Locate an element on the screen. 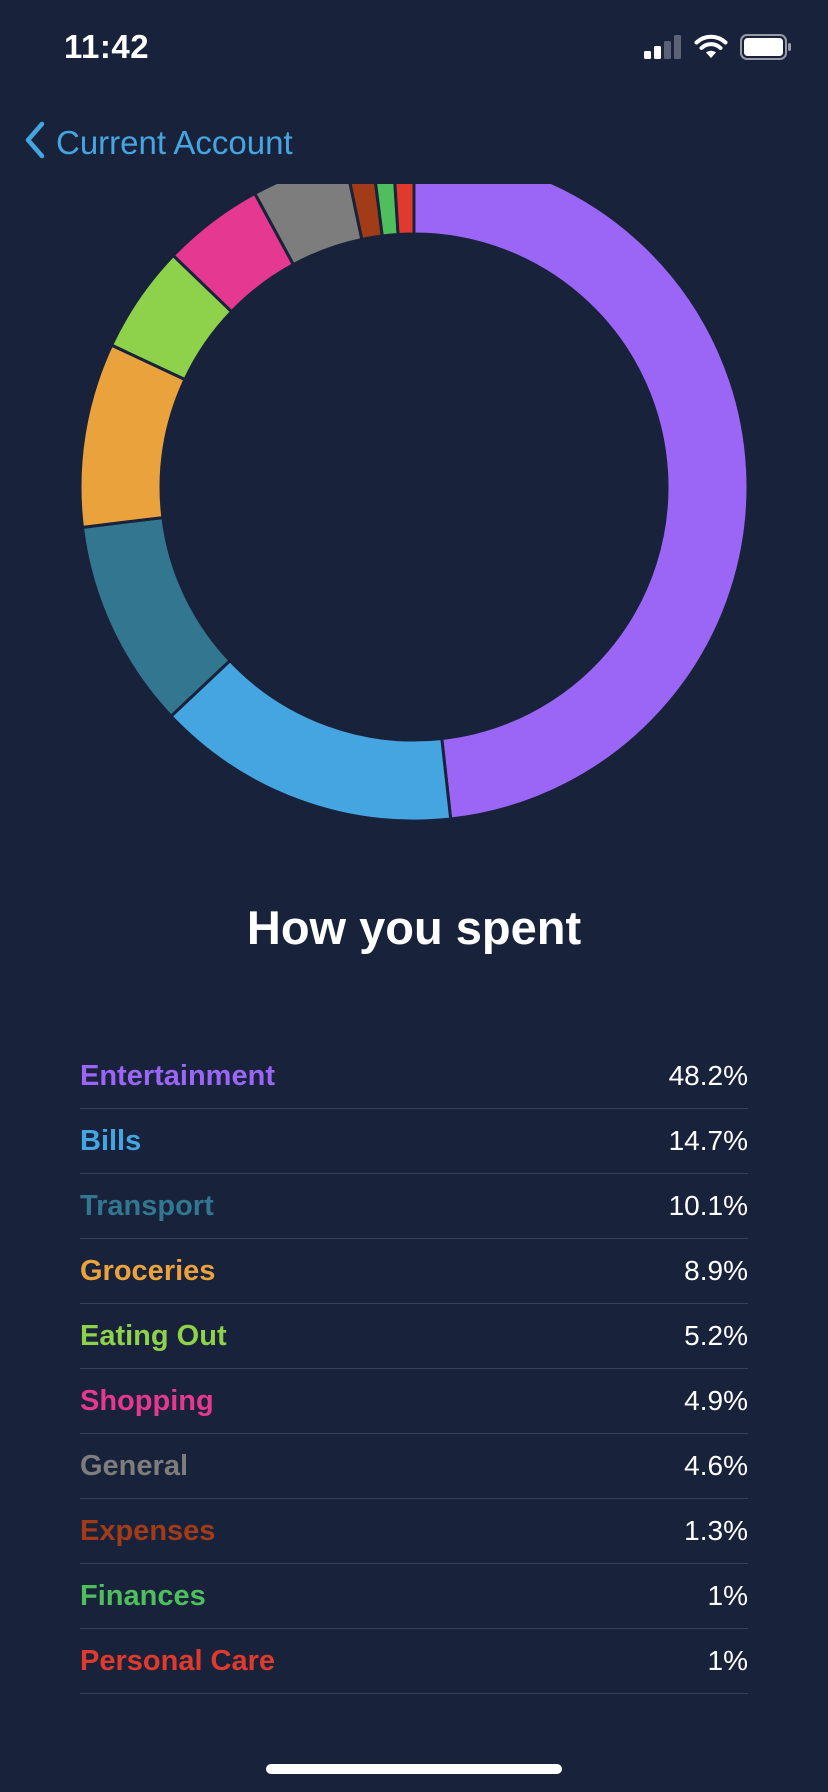  home-indicator is located at coordinates (414, 1769).